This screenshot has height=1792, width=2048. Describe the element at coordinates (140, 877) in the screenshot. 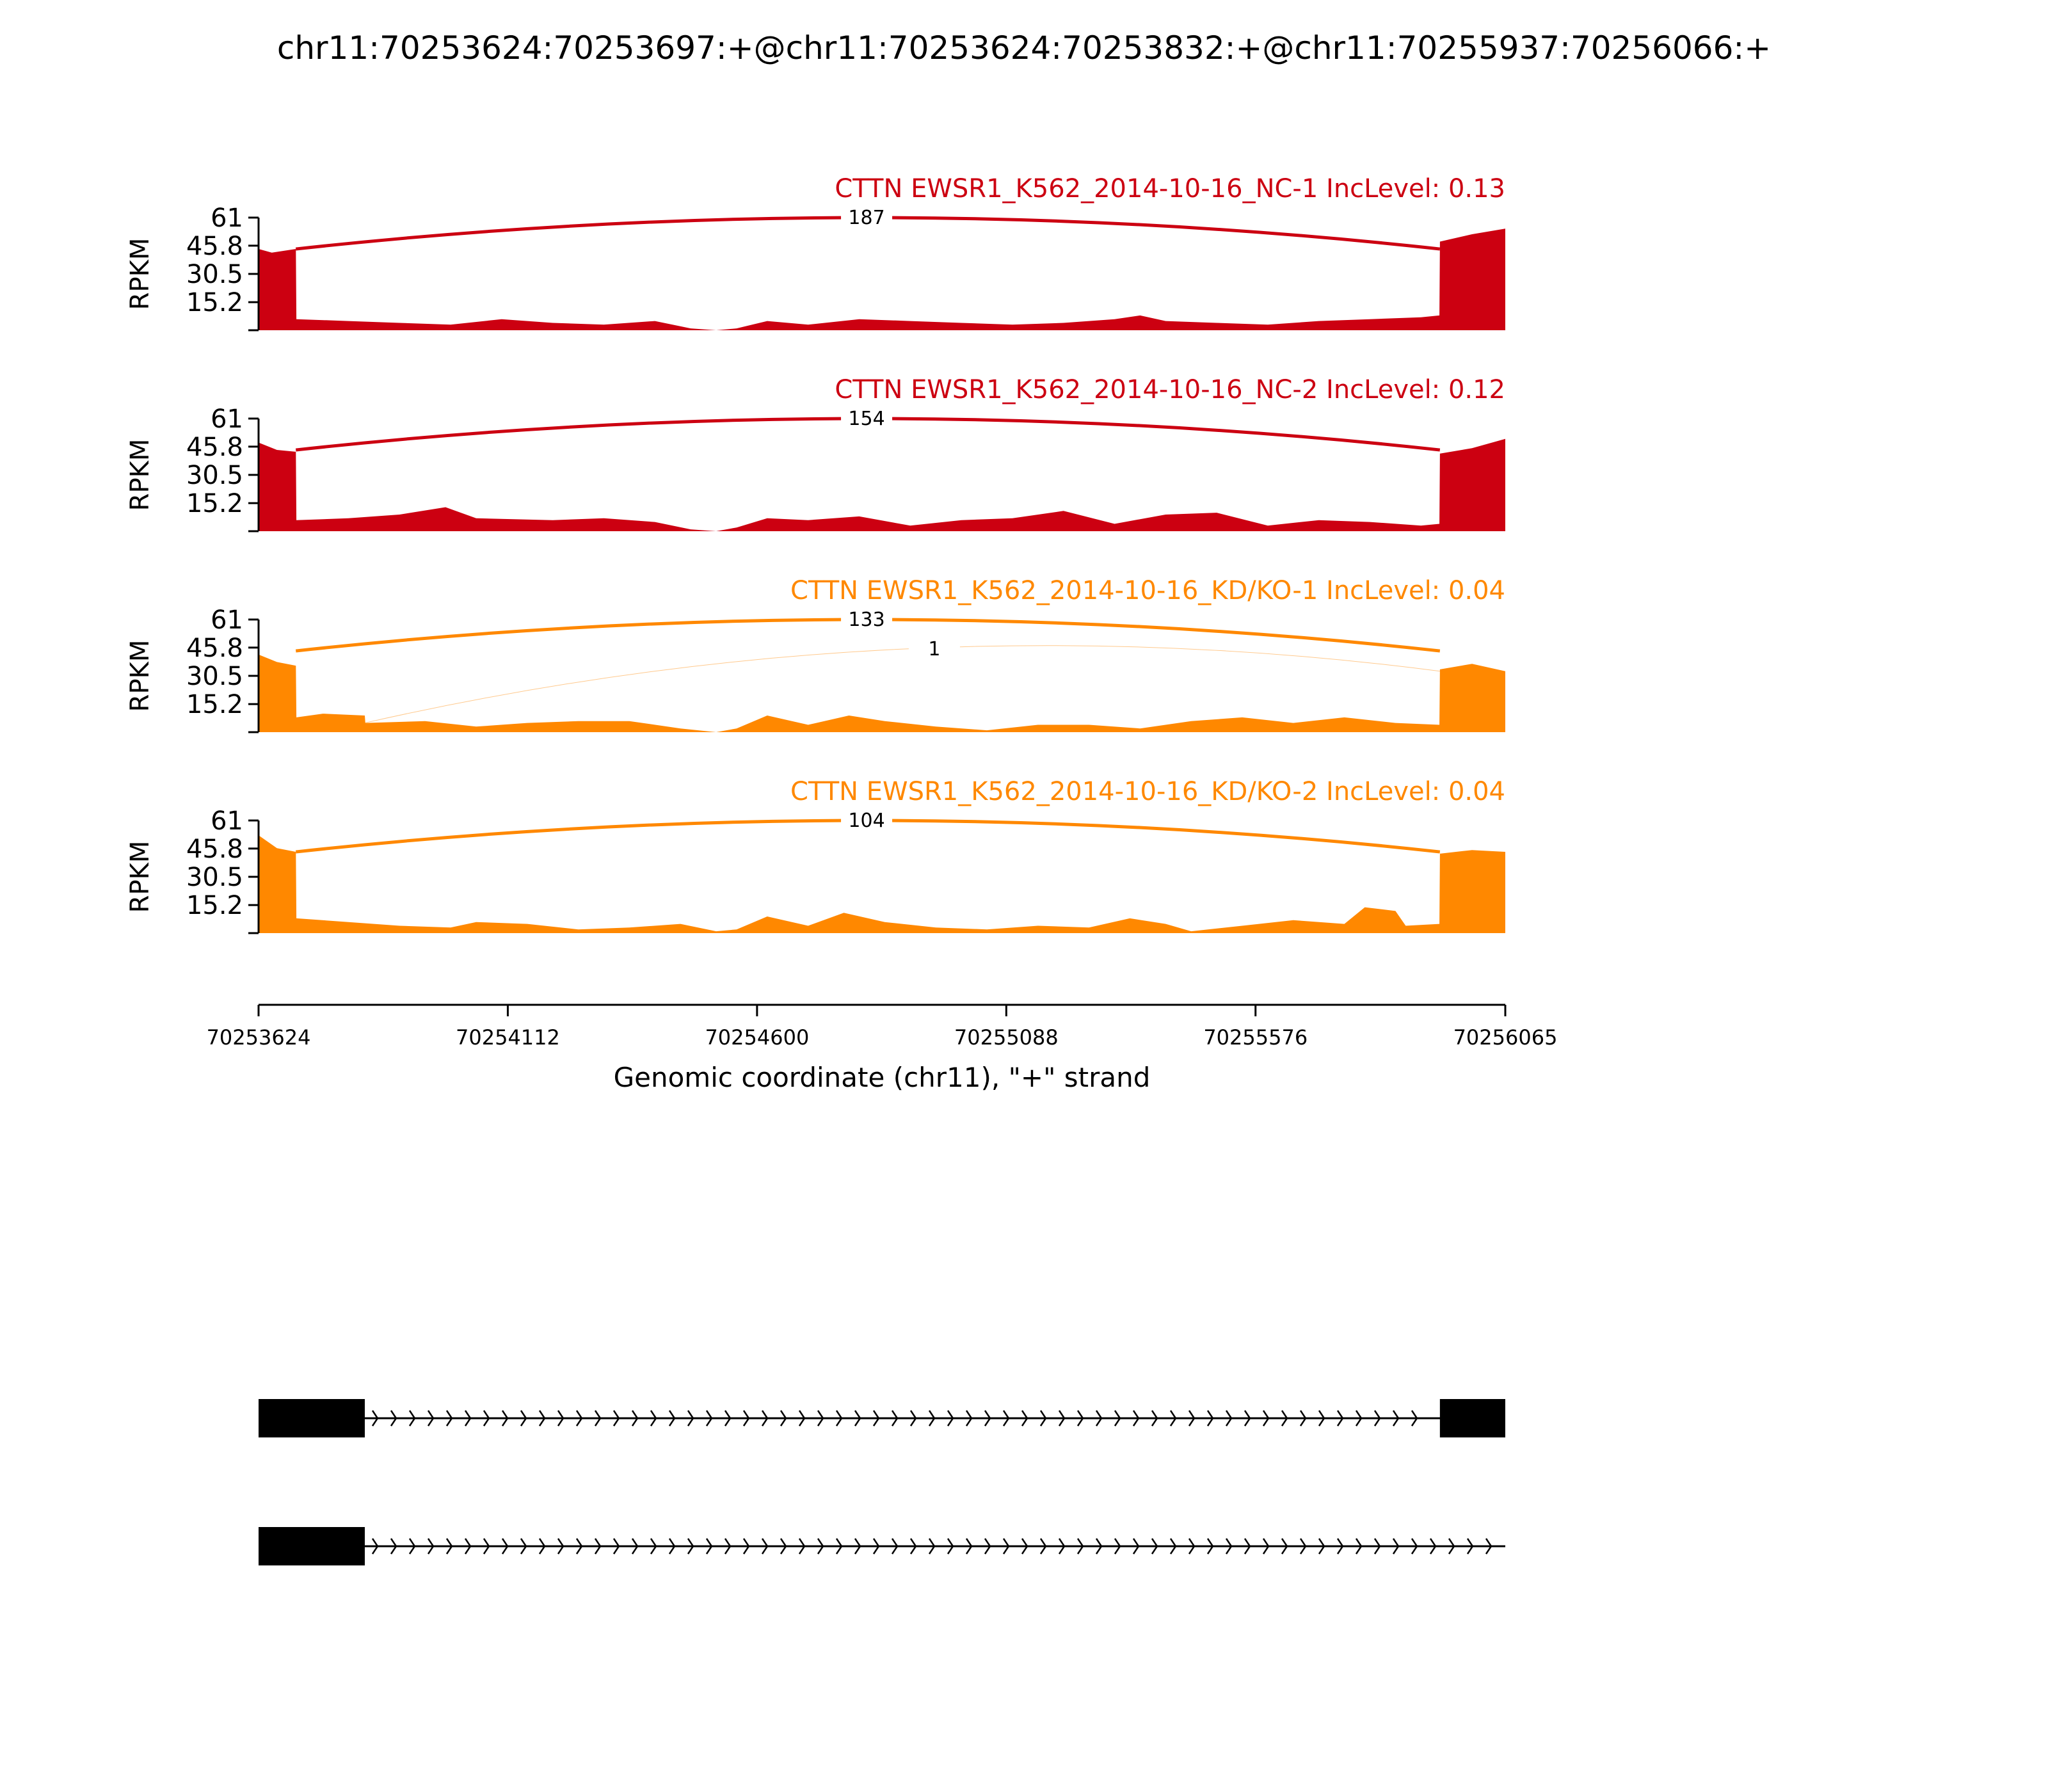

I see `y-axis-label: RPKM` at that location.